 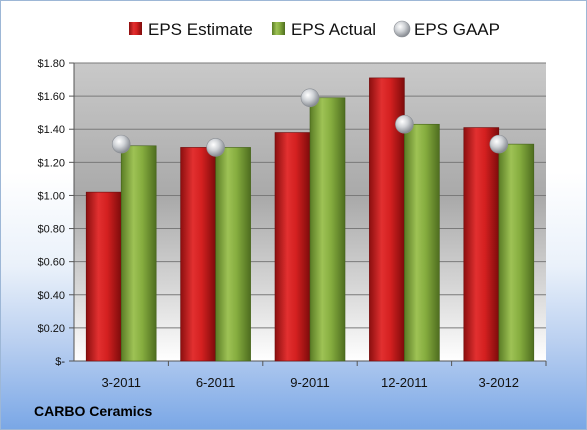 I want to click on y-tick-label: $1.00, so click(x=51, y=196).